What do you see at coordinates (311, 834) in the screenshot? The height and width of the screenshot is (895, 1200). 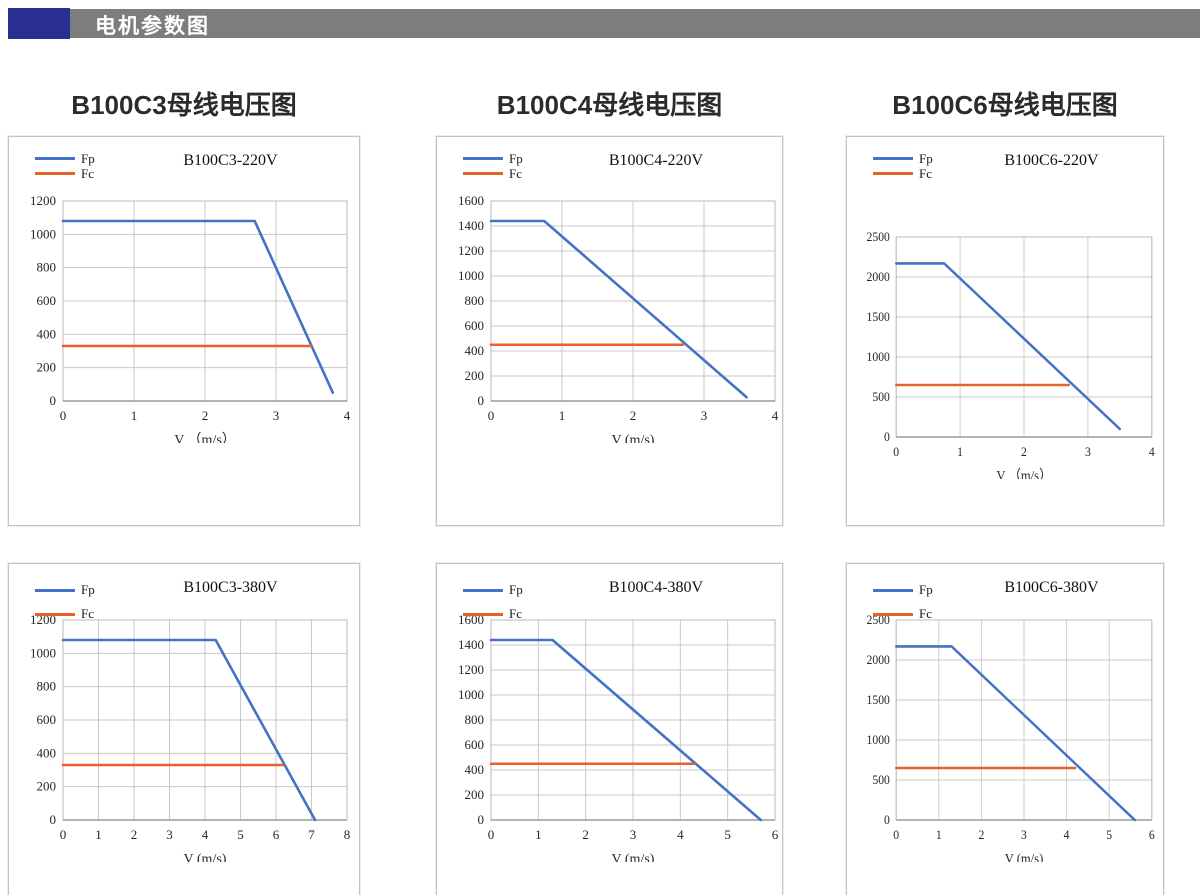 I see `svg-text: 7` at bounding box center [311, 834].